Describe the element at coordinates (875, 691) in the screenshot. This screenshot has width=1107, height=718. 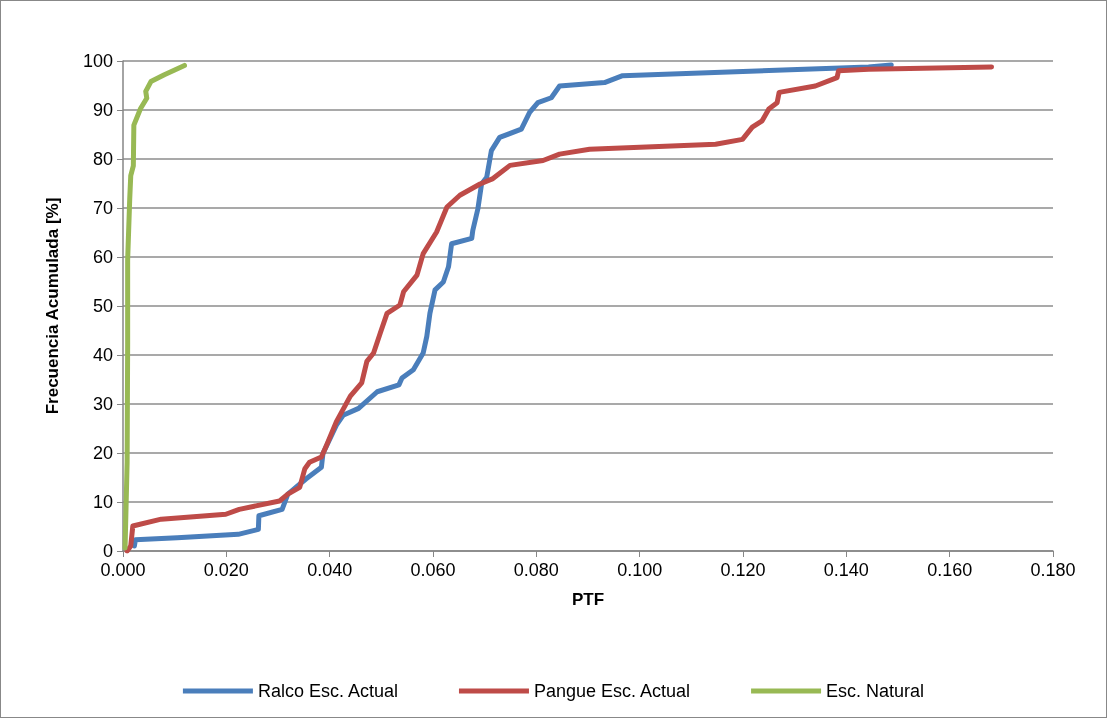
I see `legend-label: Esc. Natural` at that location.